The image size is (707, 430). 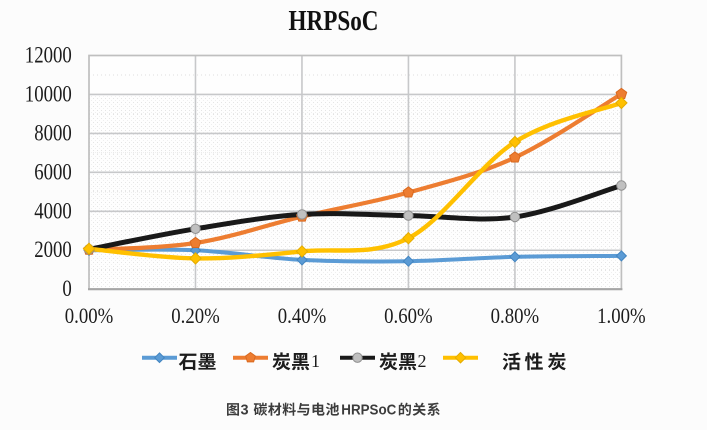 I want to click on svg-text: 12000, so click(x=48, y=56).